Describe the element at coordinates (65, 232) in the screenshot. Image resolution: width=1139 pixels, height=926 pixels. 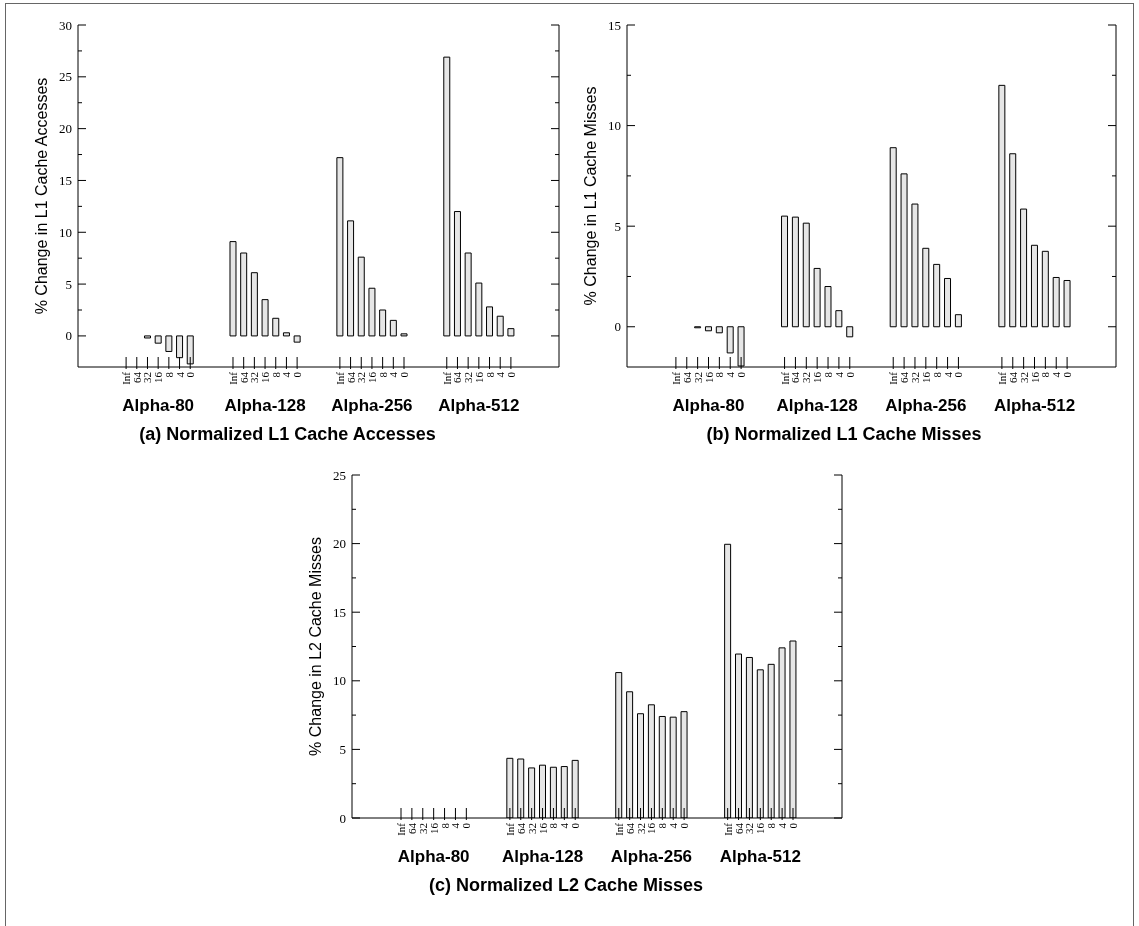
I see `y-tick-label: 10` at that location.